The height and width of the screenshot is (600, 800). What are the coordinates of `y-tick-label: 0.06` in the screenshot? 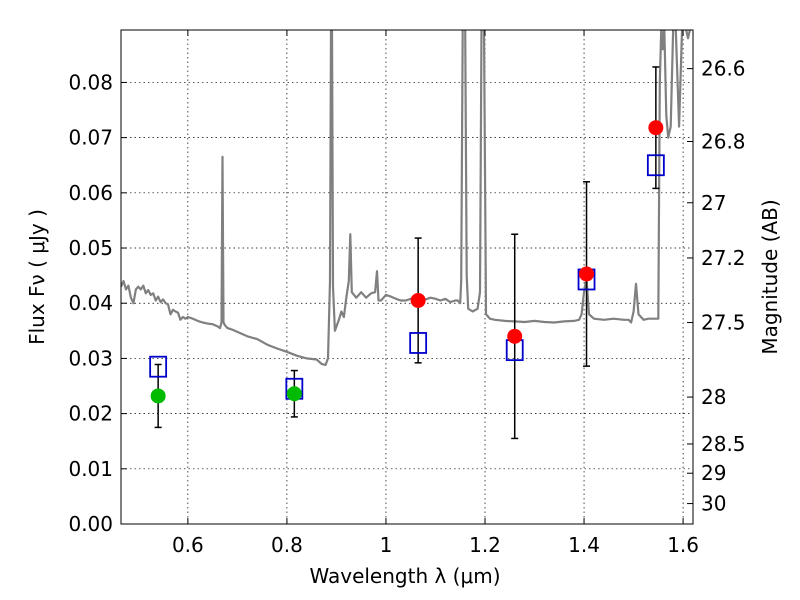 It's located at (90, 193).